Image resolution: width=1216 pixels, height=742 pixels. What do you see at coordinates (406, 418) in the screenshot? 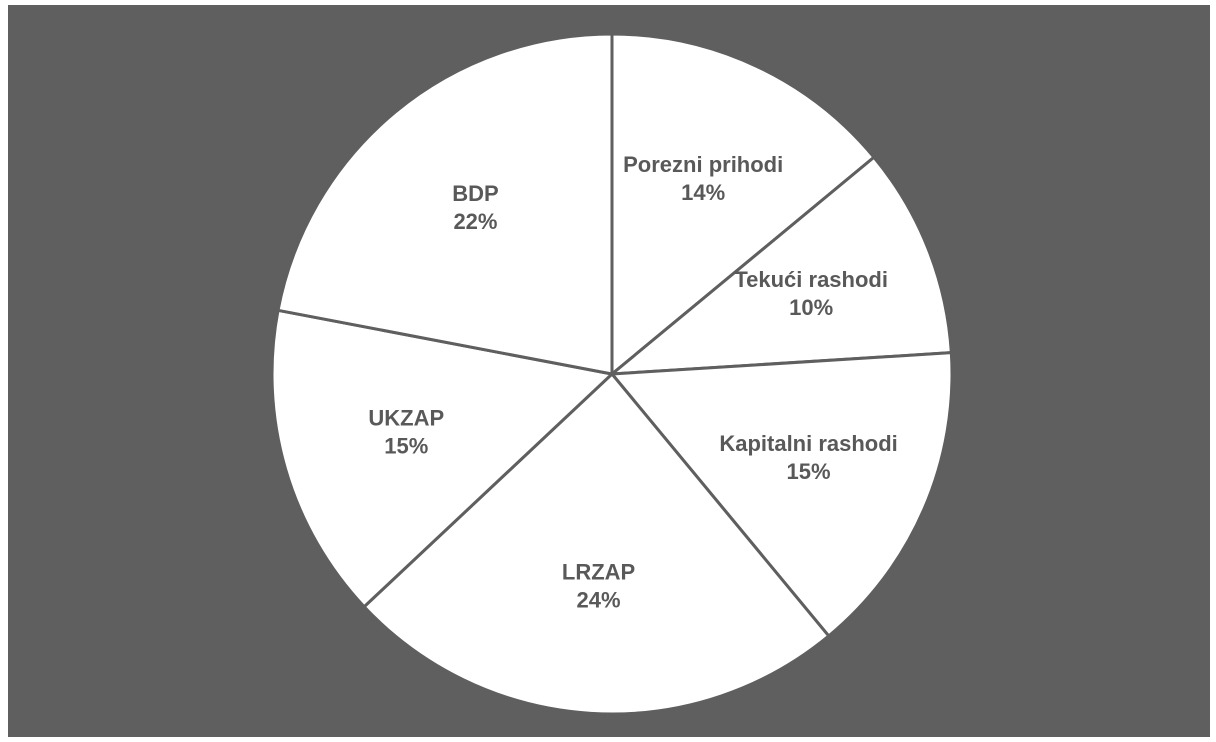
I see `slice-label: UKZAP` at bounding box center [406, 418].